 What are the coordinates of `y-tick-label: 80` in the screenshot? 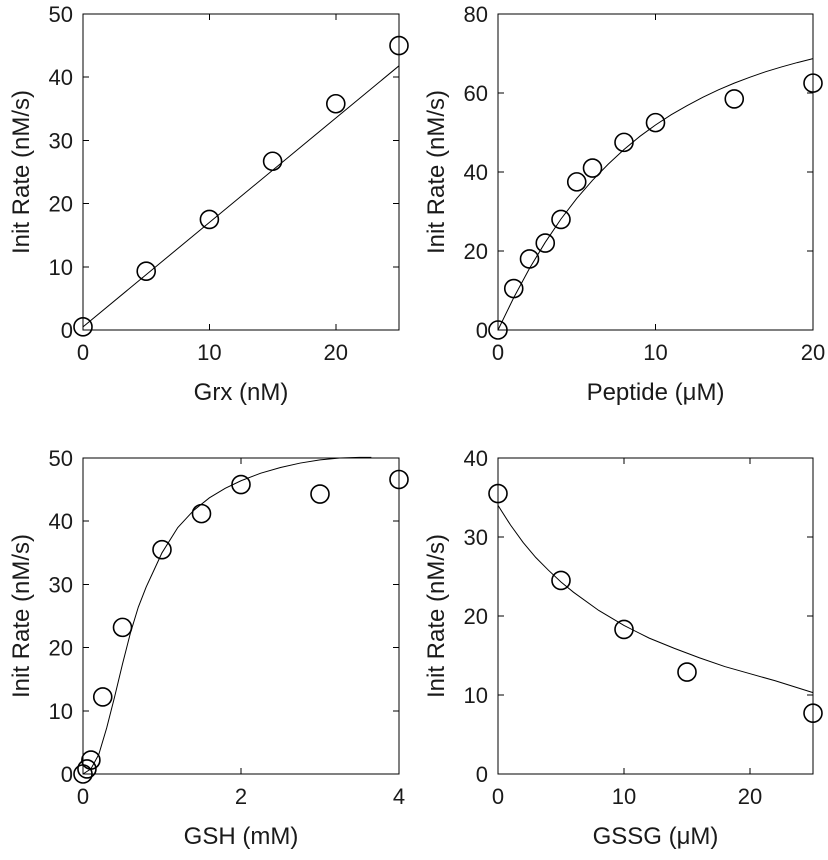 It's located at (476, 14).